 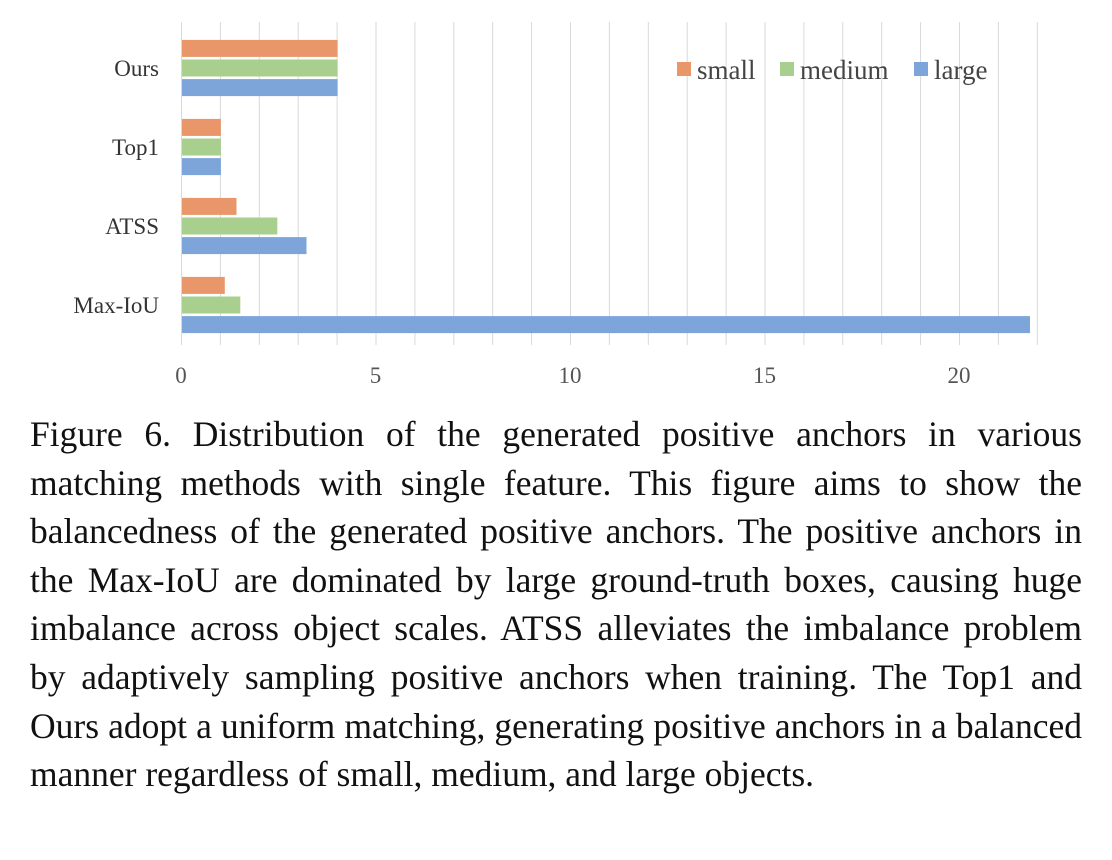 I want to click on bar-medium-atss, so click(x=230, y=226).